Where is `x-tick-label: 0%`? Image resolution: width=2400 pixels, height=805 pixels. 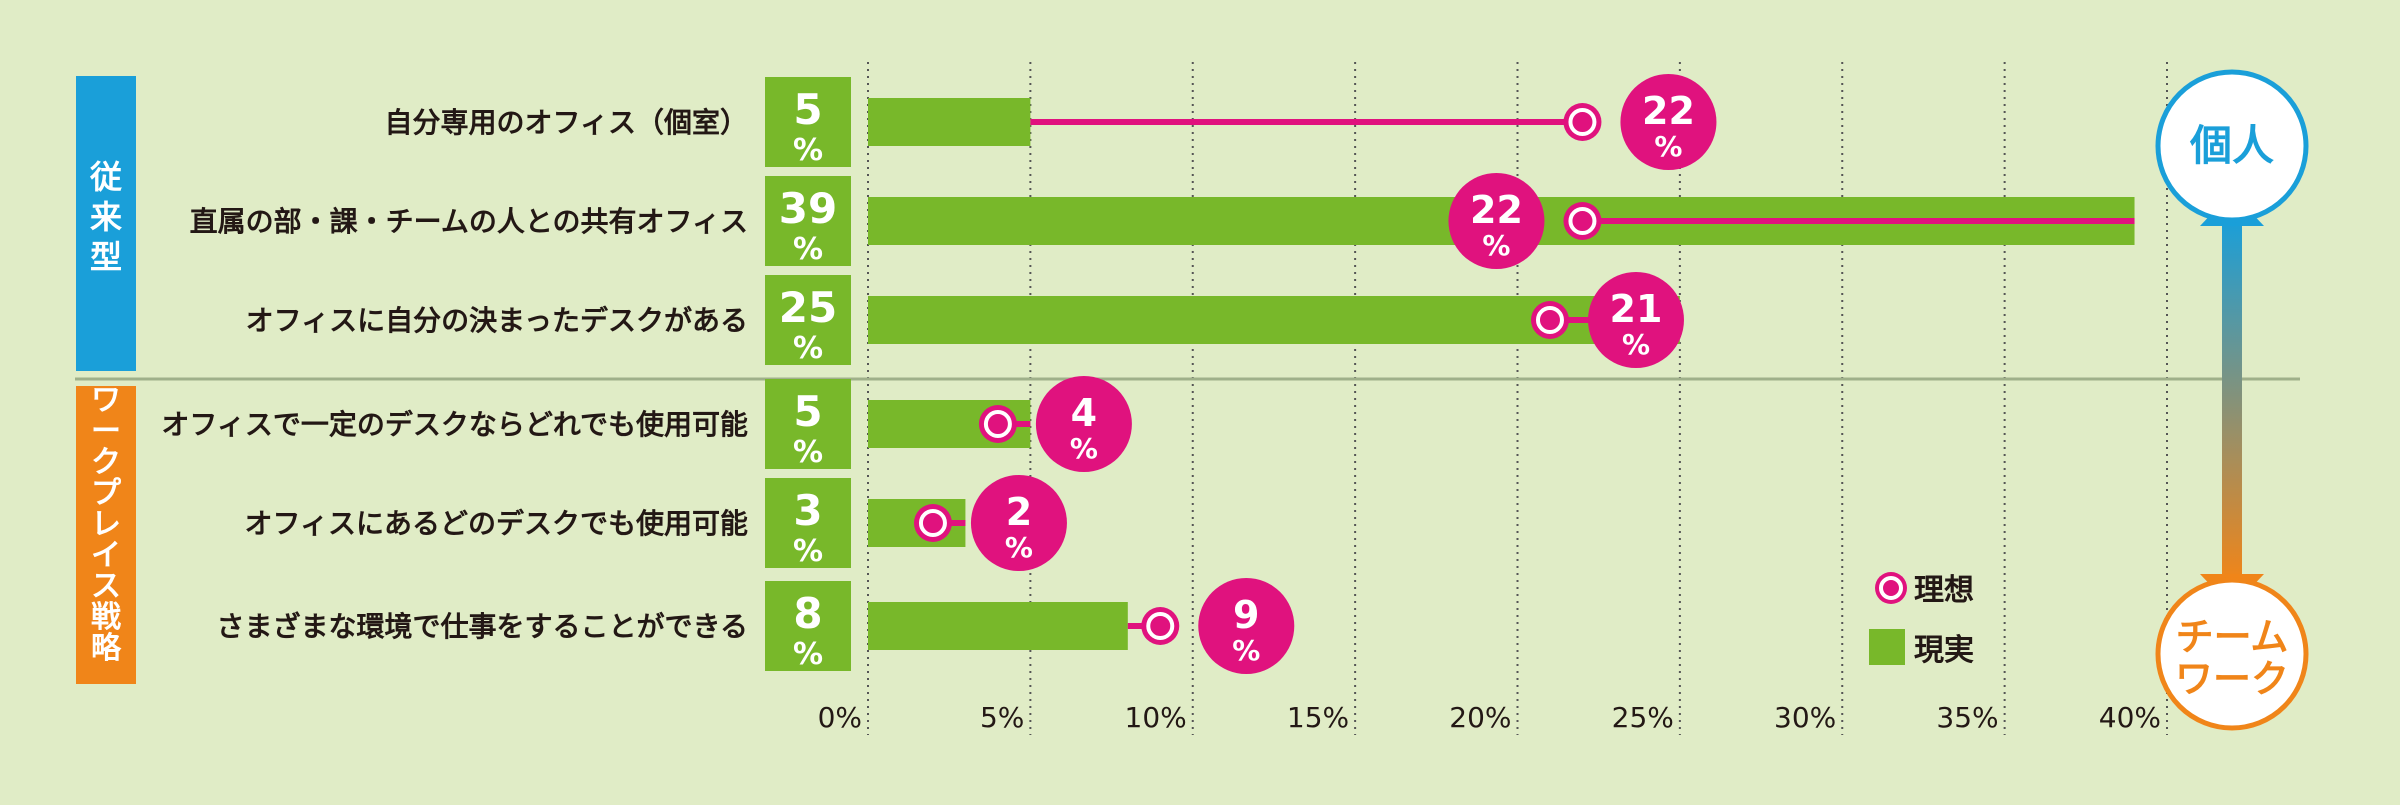
x-tick-label: 0% is located at coordinates (840, 717).